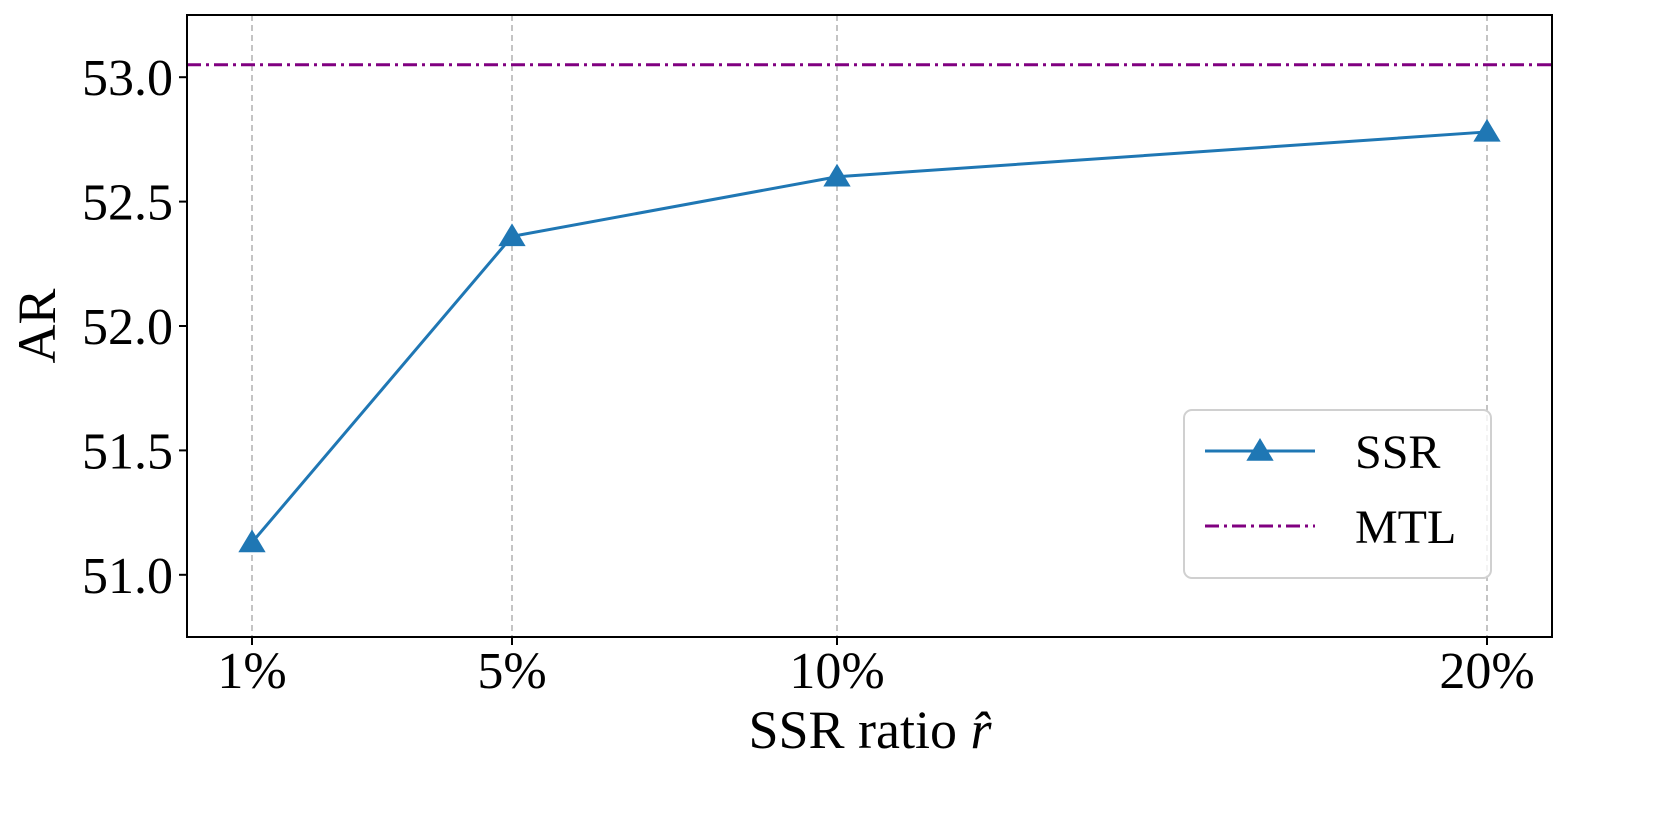  Describe the element at coordinates (1397, 452) in the screenshot. I see `legend-ssr-label: SSR` at that location.